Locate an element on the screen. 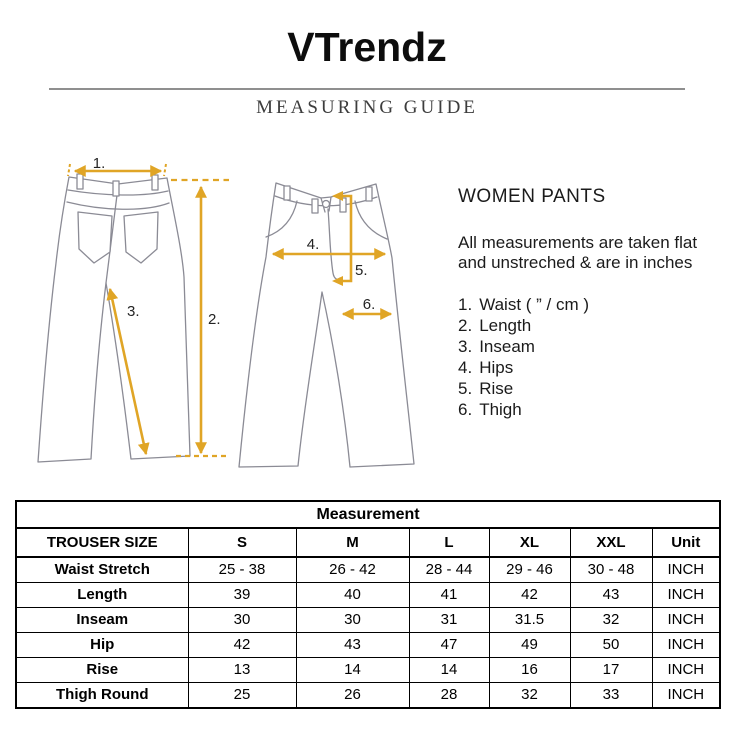  cell: 26 is located at coordinates (352, 695).